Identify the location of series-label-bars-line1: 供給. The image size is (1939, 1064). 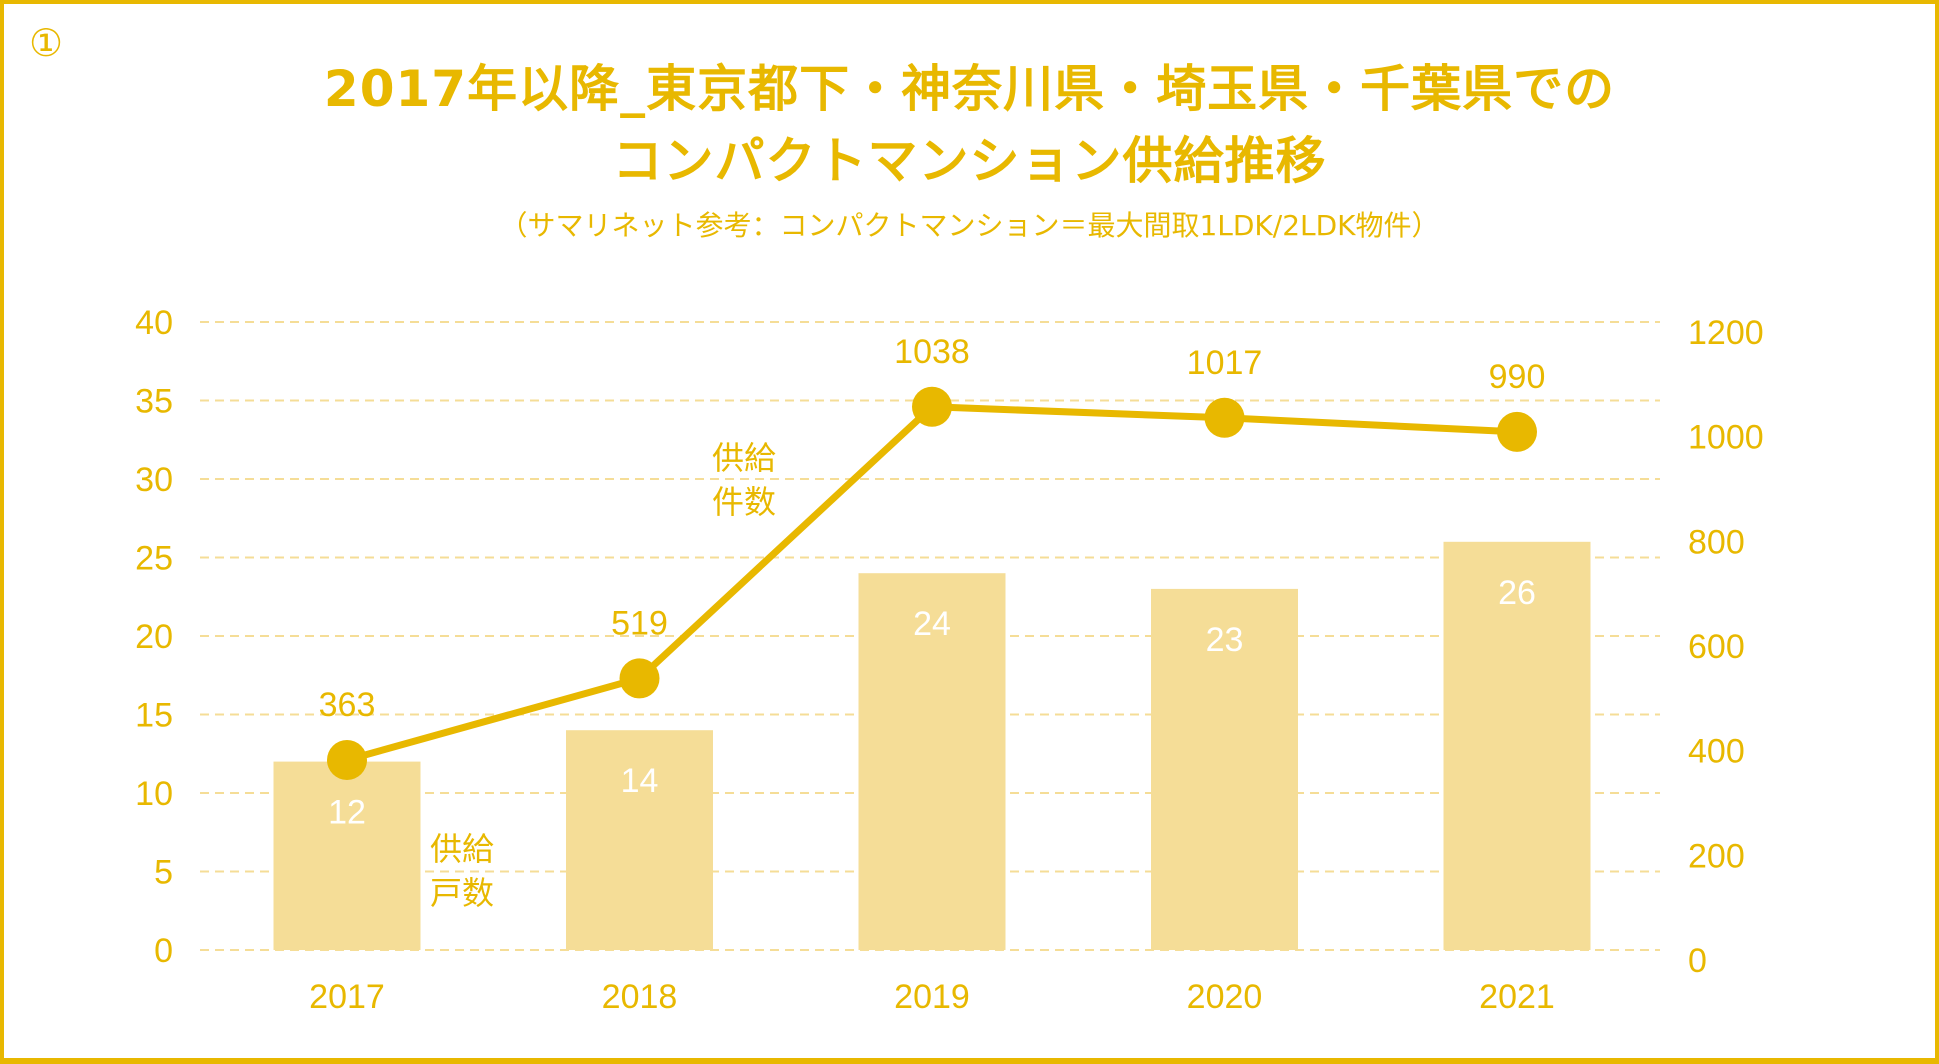
(462, 849).